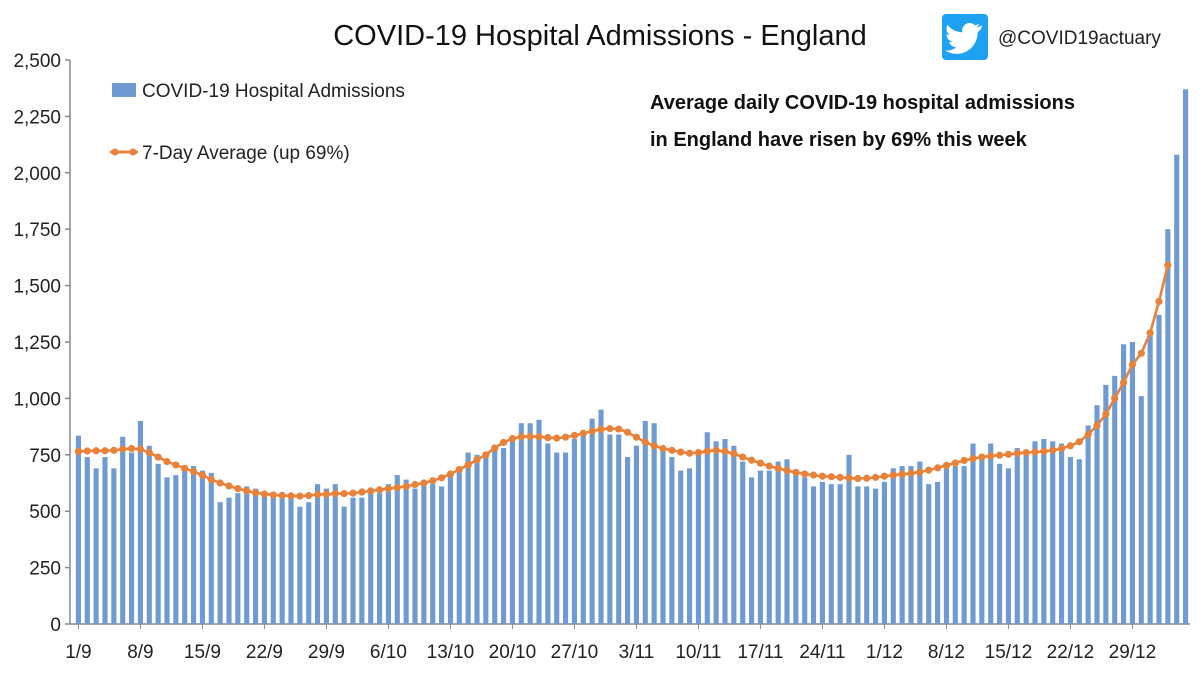  I want to click on y-tick-label: 750, so click(45, 456).